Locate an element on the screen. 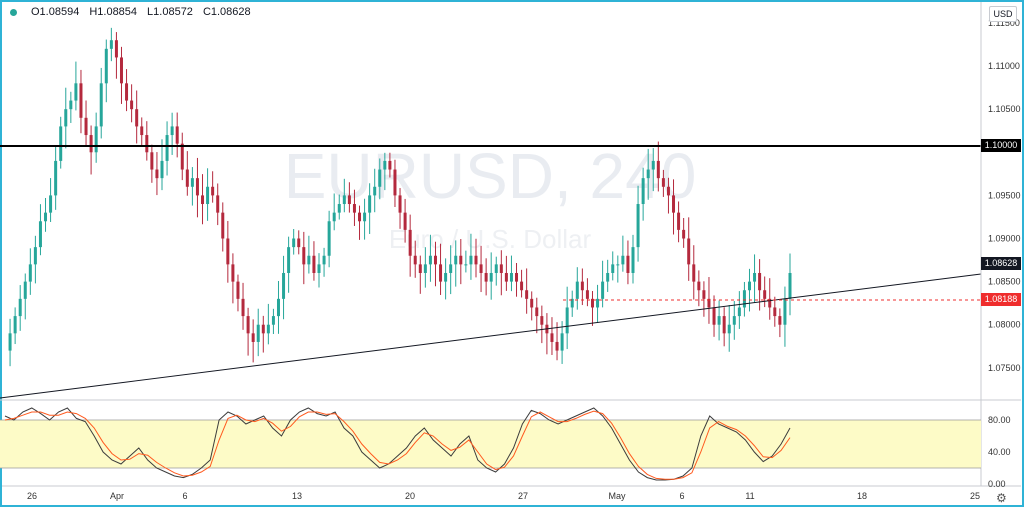  oscillator-tick-label: 0.00 is located at coordinates (997, 484).